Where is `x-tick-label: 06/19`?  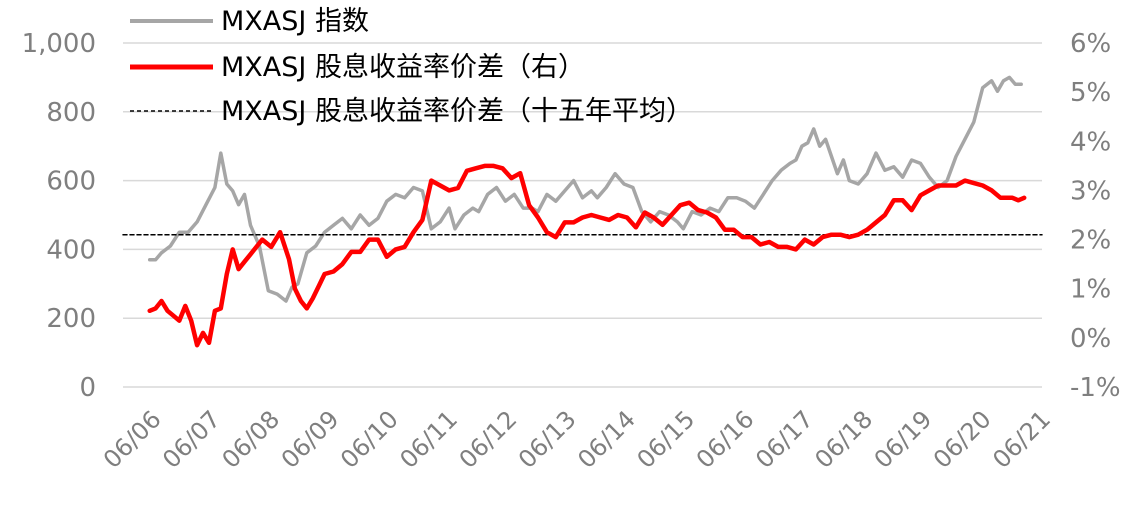 x-tick-label: 06/19 is located at coordinates (903, 439).